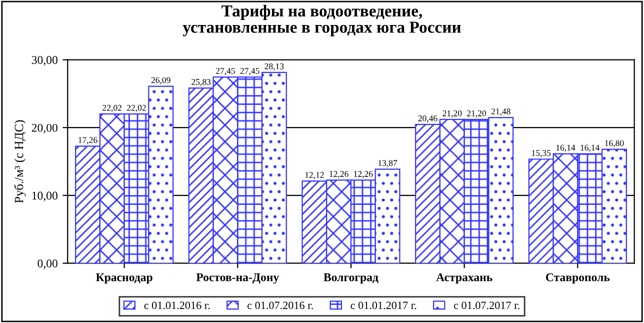 The width and height of the screenshot is (644, 323). I want to click on data-label: 28,13, so click(274, 67).